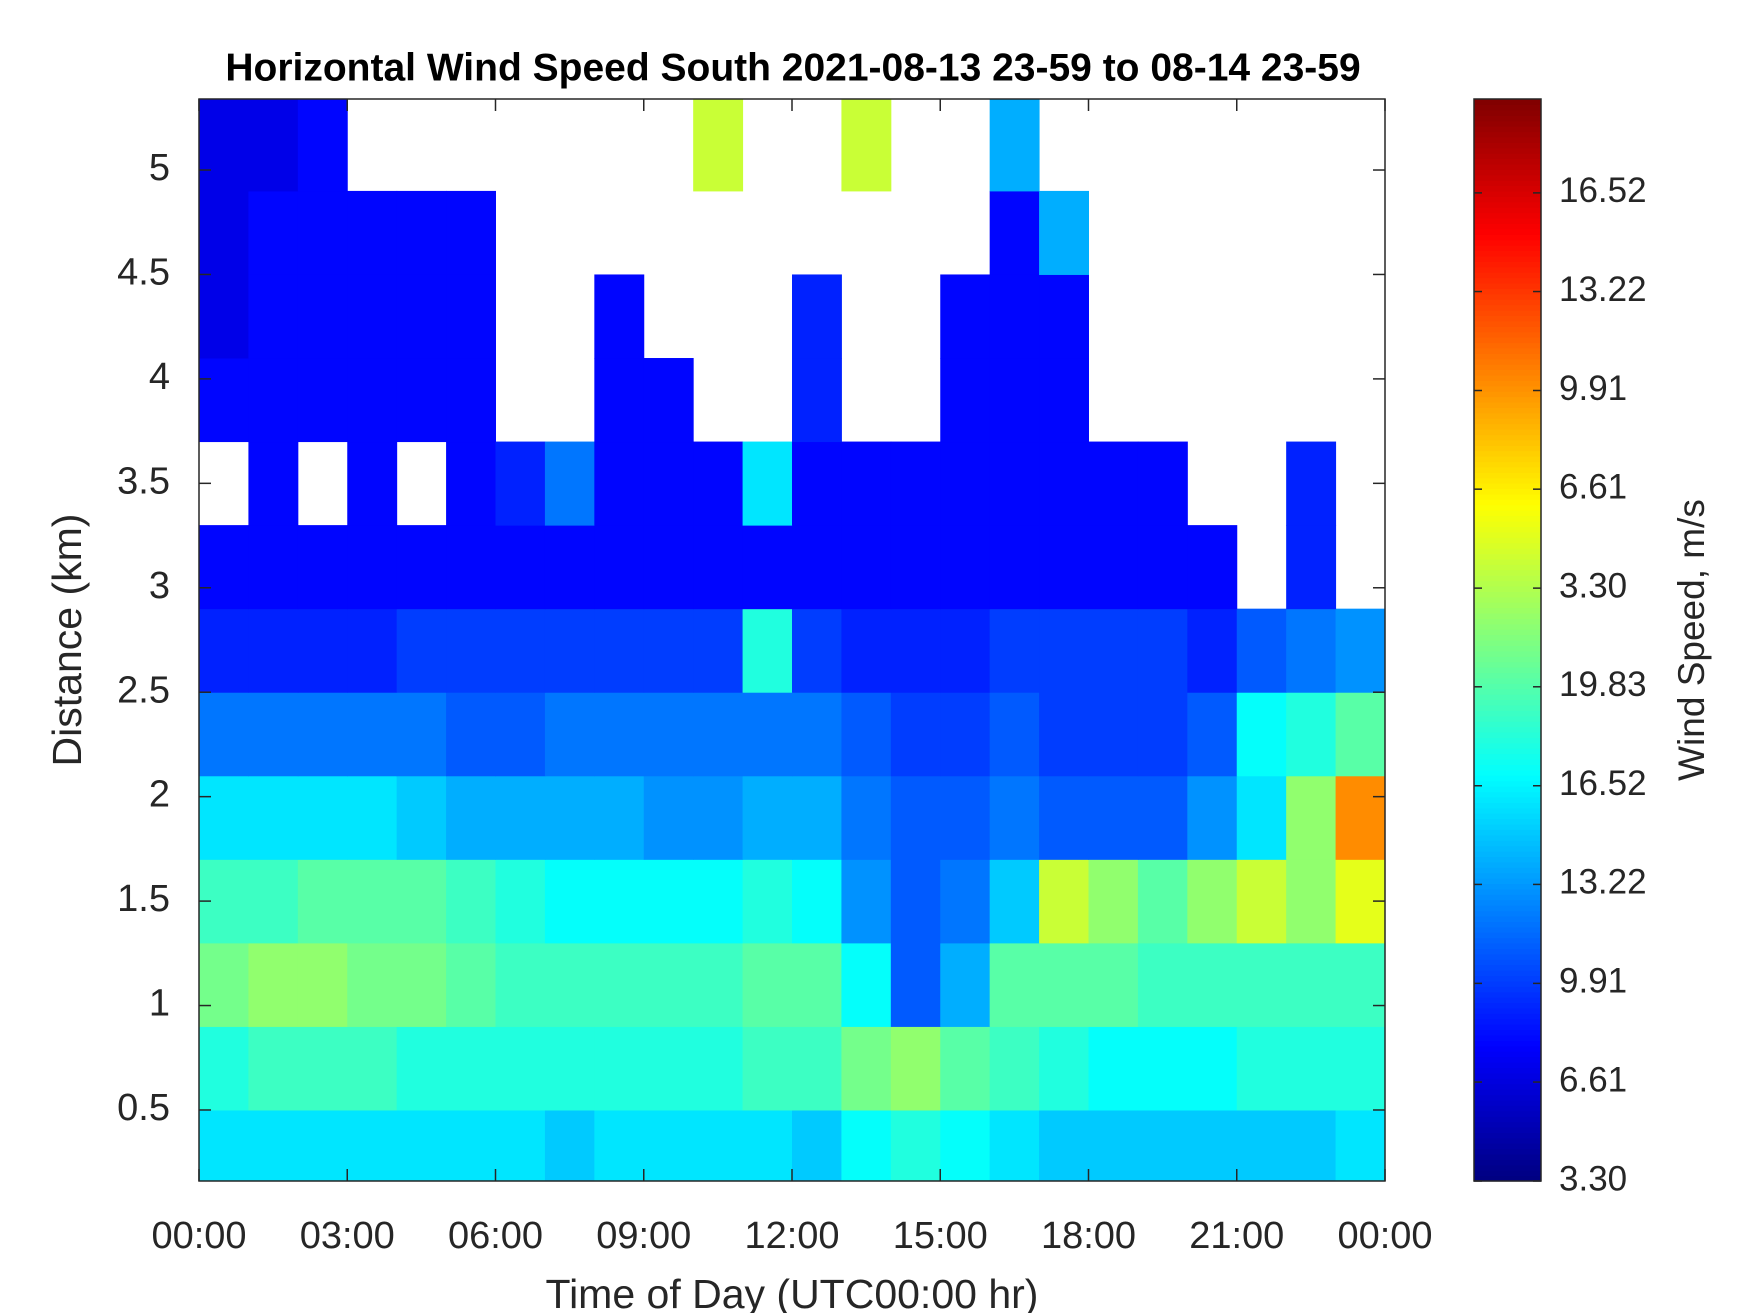 This screenshot has height=1313, width=1750. I want to click on colorbar-tick-label: 9.91, so click(1593, 388).